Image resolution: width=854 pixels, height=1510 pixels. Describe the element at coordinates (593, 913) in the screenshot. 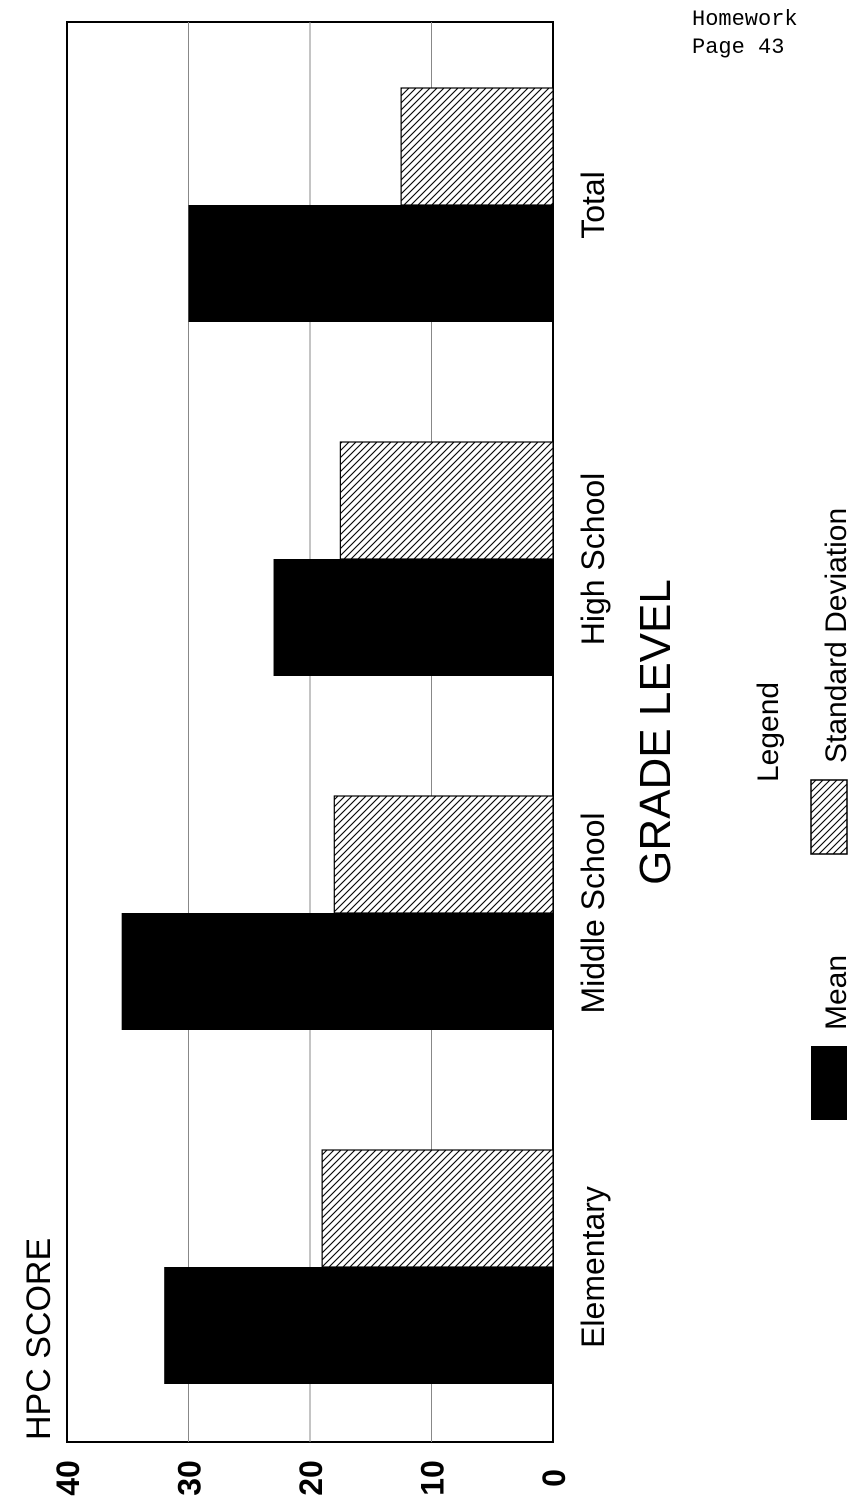

I see `category-label: Middle School` at that location.